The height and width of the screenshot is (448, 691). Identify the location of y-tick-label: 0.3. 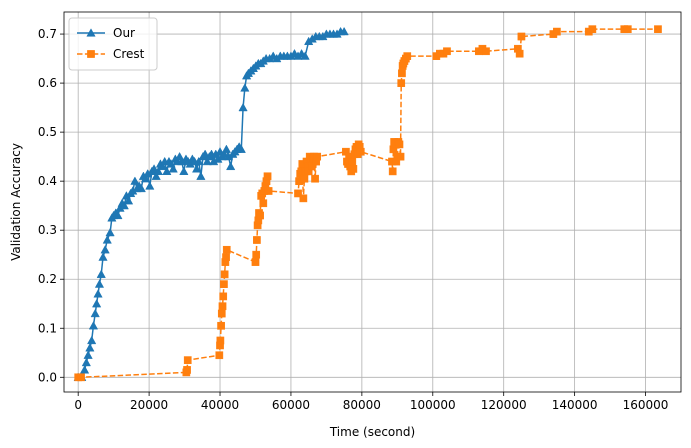
(47, 230).